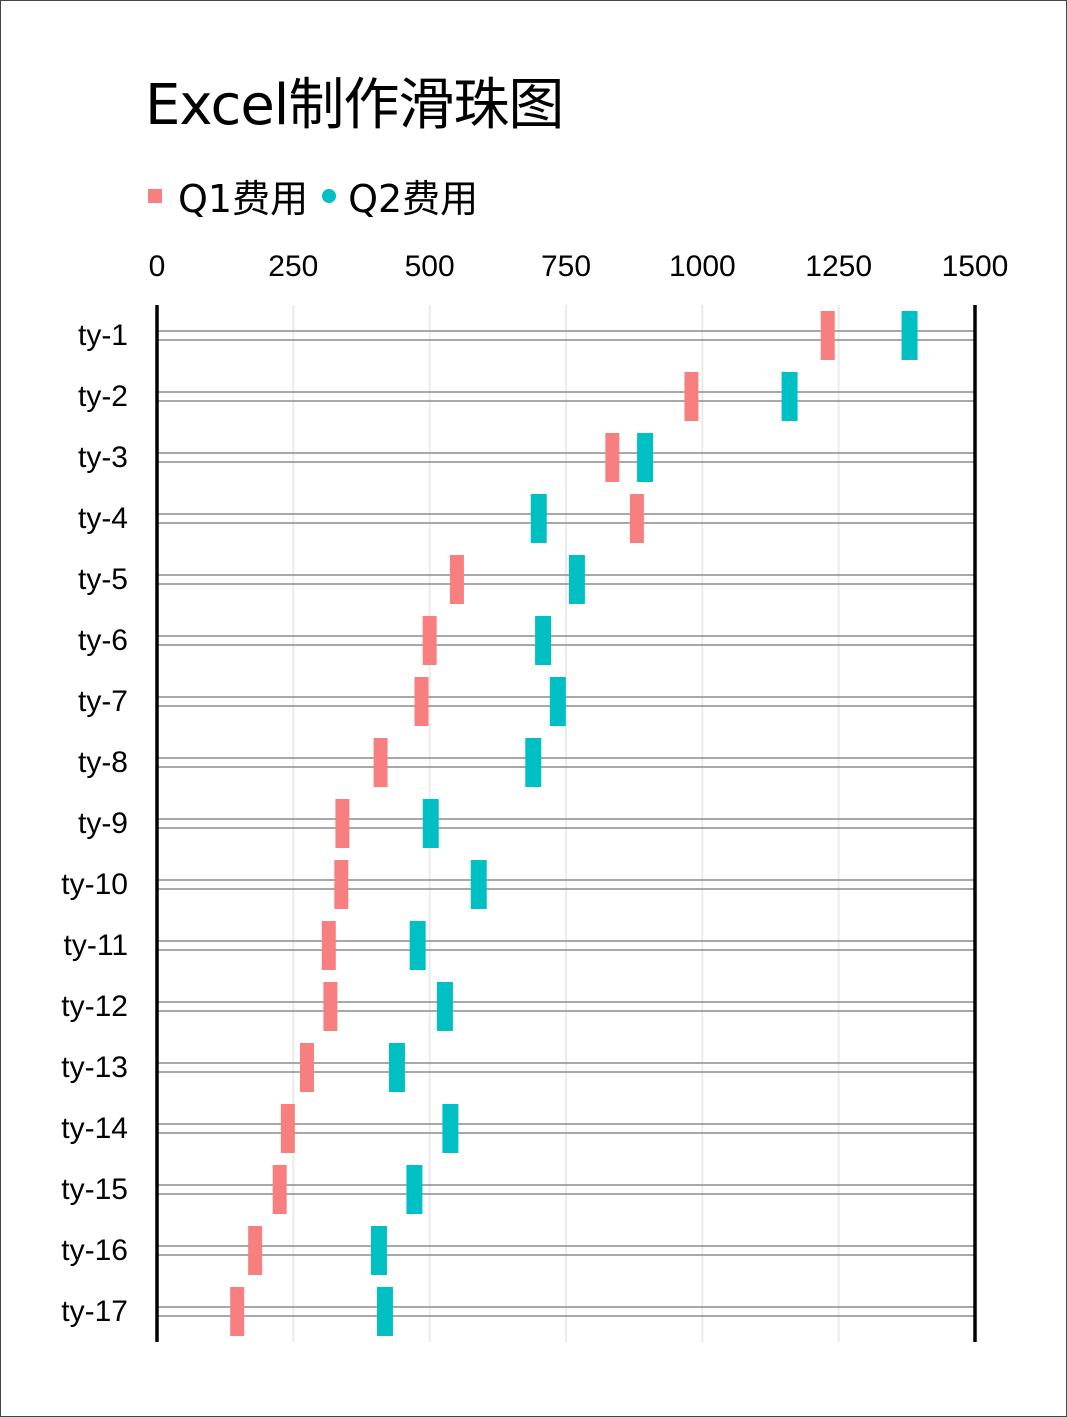 The width and height of the screenshot is (1067, 1417). I want to click on x-tick-label: 0, so click(157, 266).